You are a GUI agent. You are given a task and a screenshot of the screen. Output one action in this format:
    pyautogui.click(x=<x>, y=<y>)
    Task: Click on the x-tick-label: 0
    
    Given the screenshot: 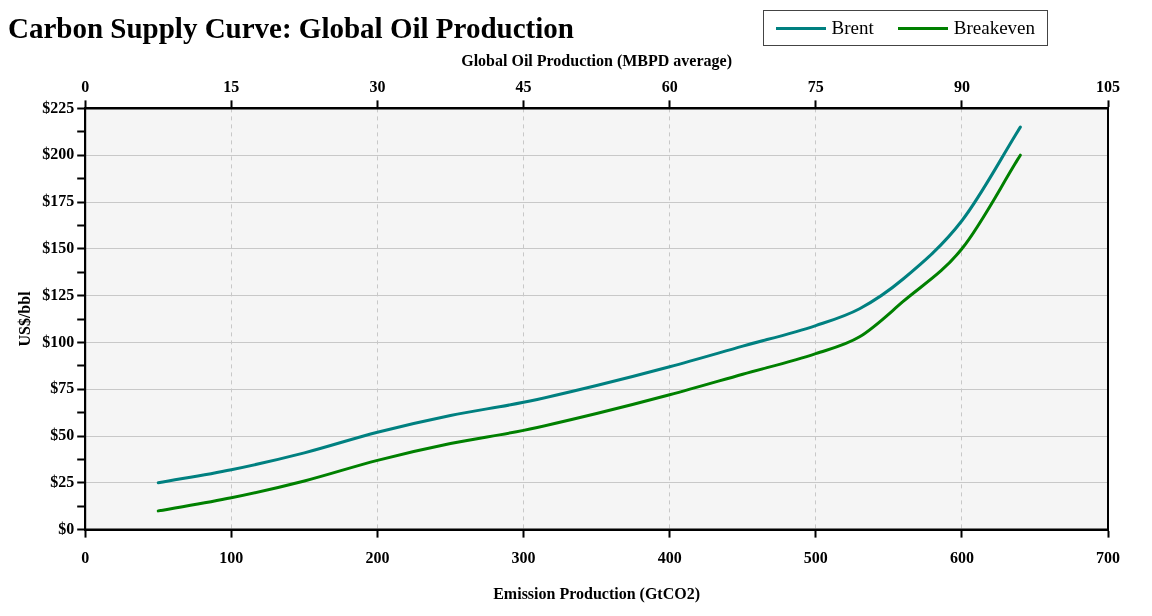 What is the action you would take?
    pyautogui.click(x=85, y=558)
    